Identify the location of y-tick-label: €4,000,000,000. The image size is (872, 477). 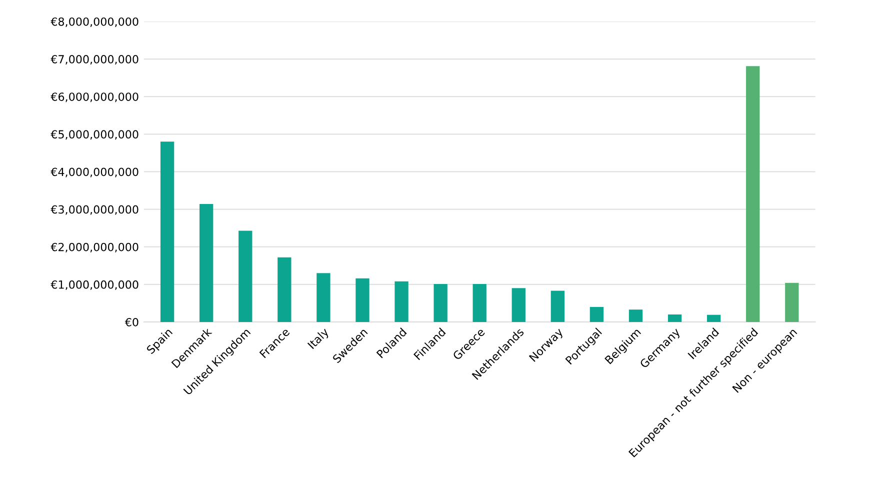
(94, 173).